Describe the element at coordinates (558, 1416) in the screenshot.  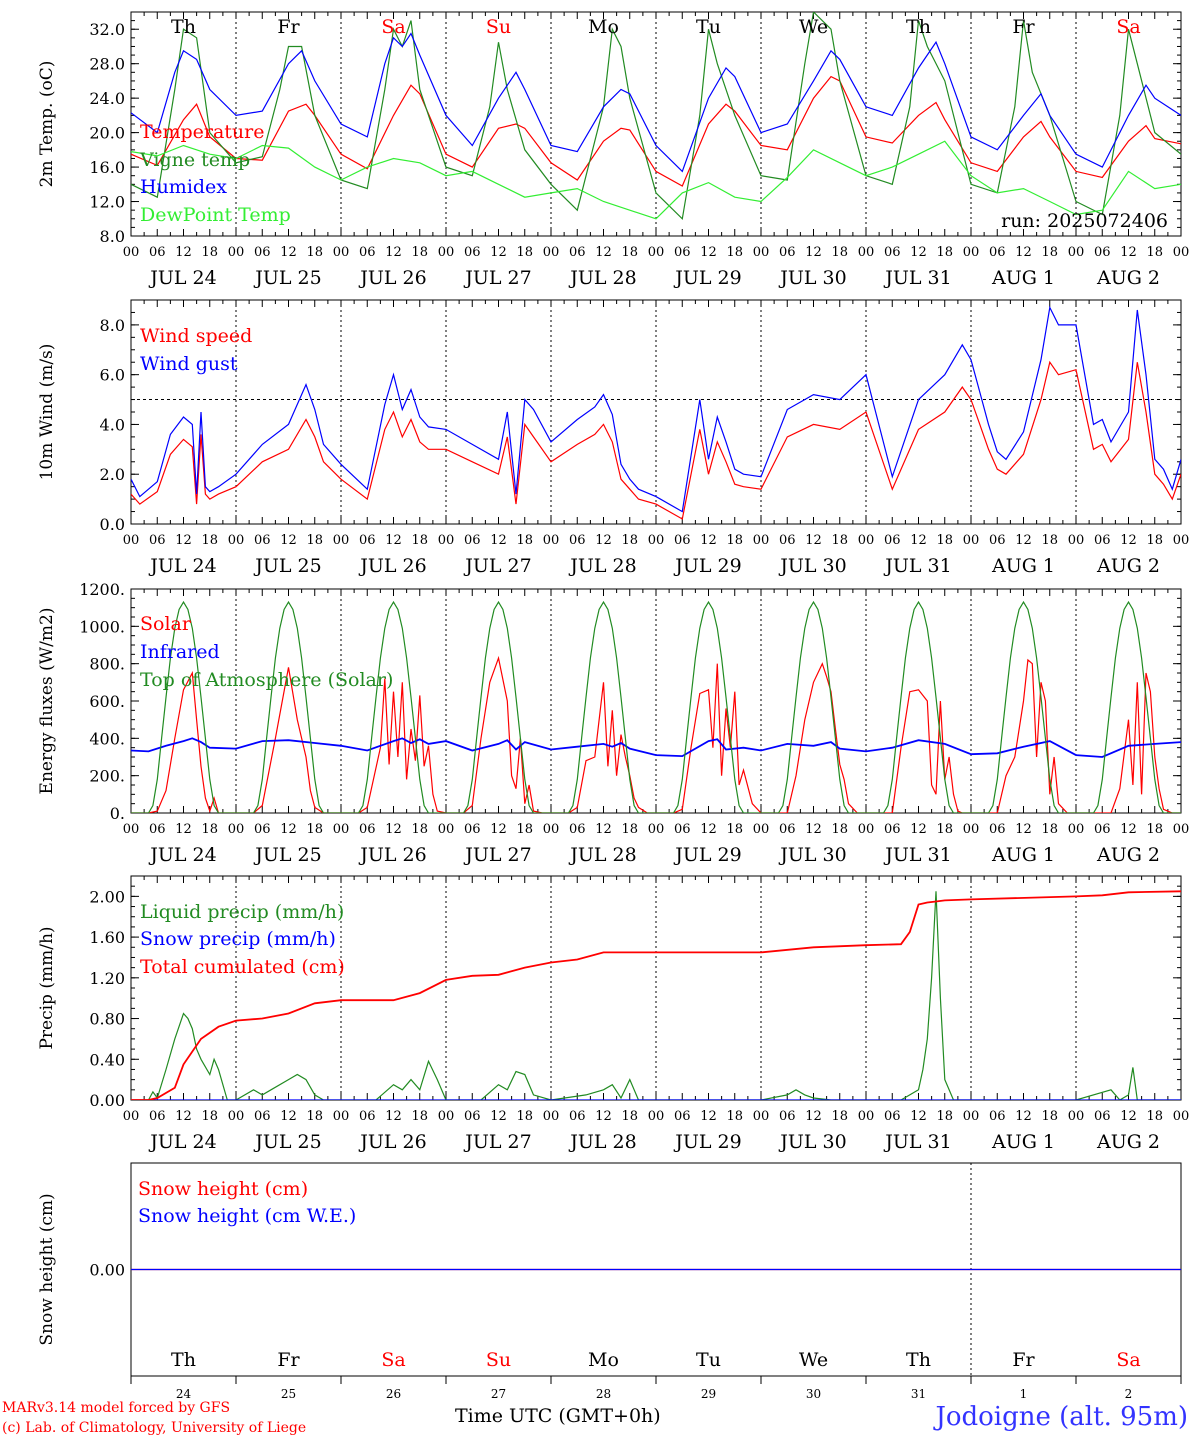
I see `x-axis-title: Time UTC (GMT+0h)` at that location.